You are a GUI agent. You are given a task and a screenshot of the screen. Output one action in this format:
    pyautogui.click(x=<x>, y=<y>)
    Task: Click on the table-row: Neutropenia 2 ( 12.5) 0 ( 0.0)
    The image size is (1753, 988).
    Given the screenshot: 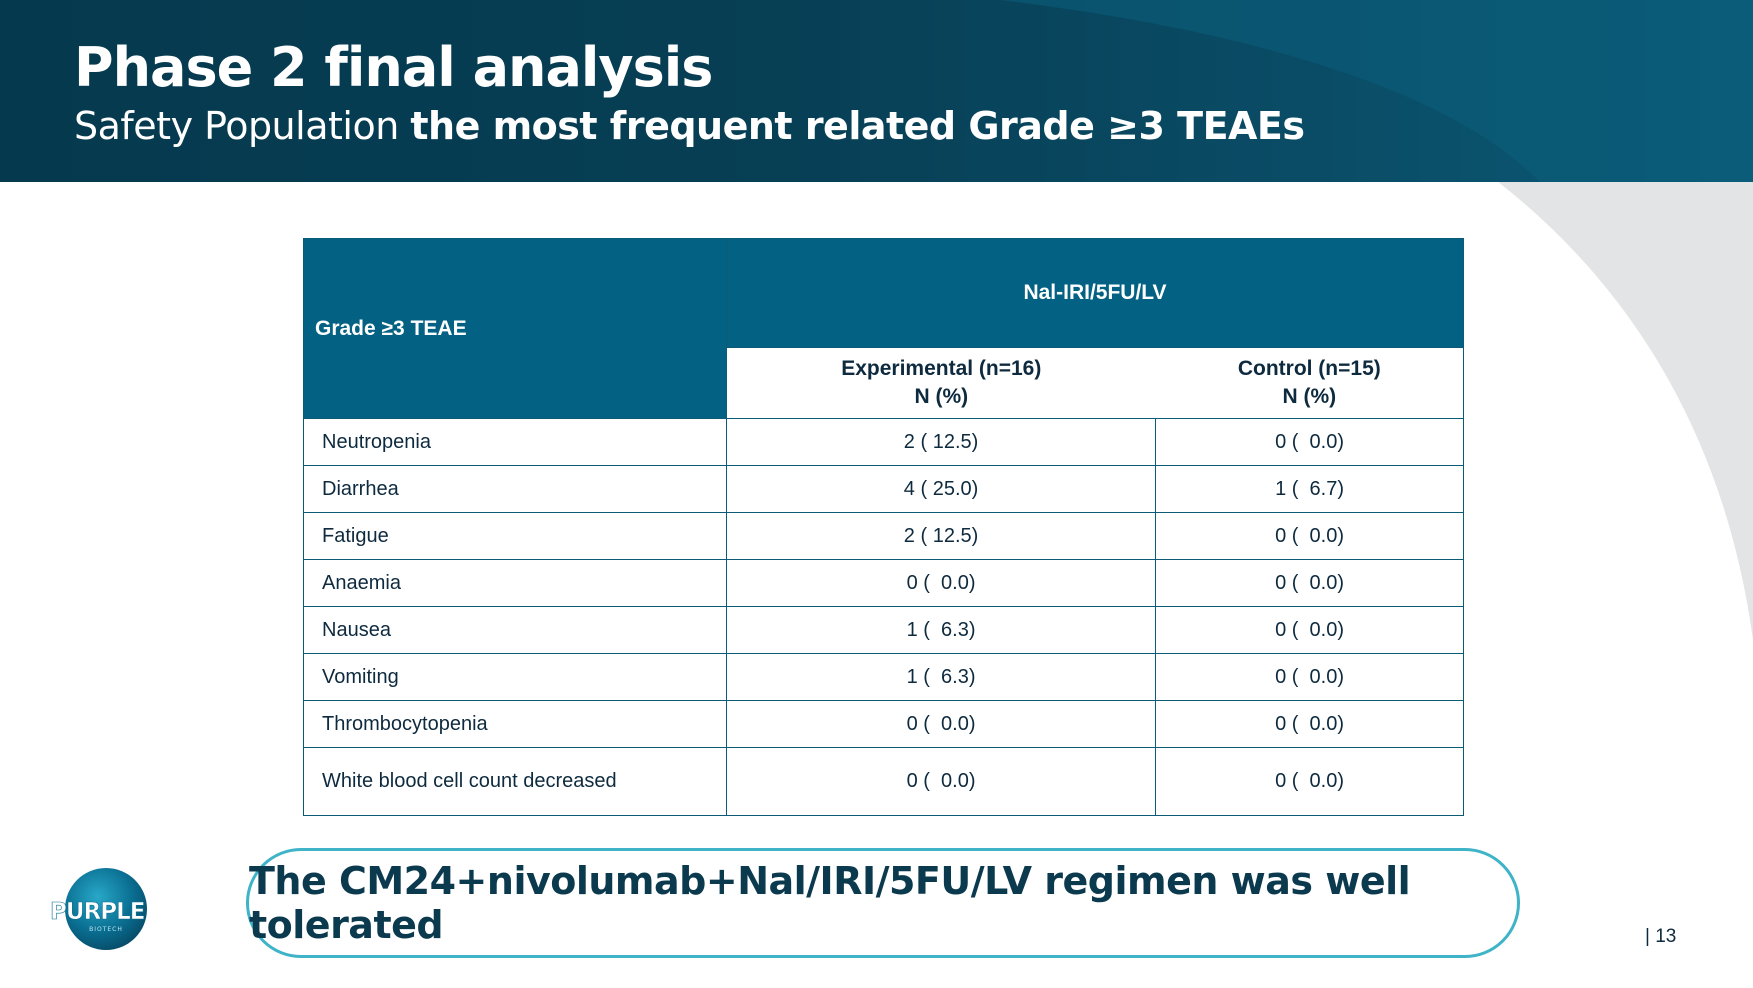 What is the action you would take?
    pyautogui.click(x=883, y=442)
    